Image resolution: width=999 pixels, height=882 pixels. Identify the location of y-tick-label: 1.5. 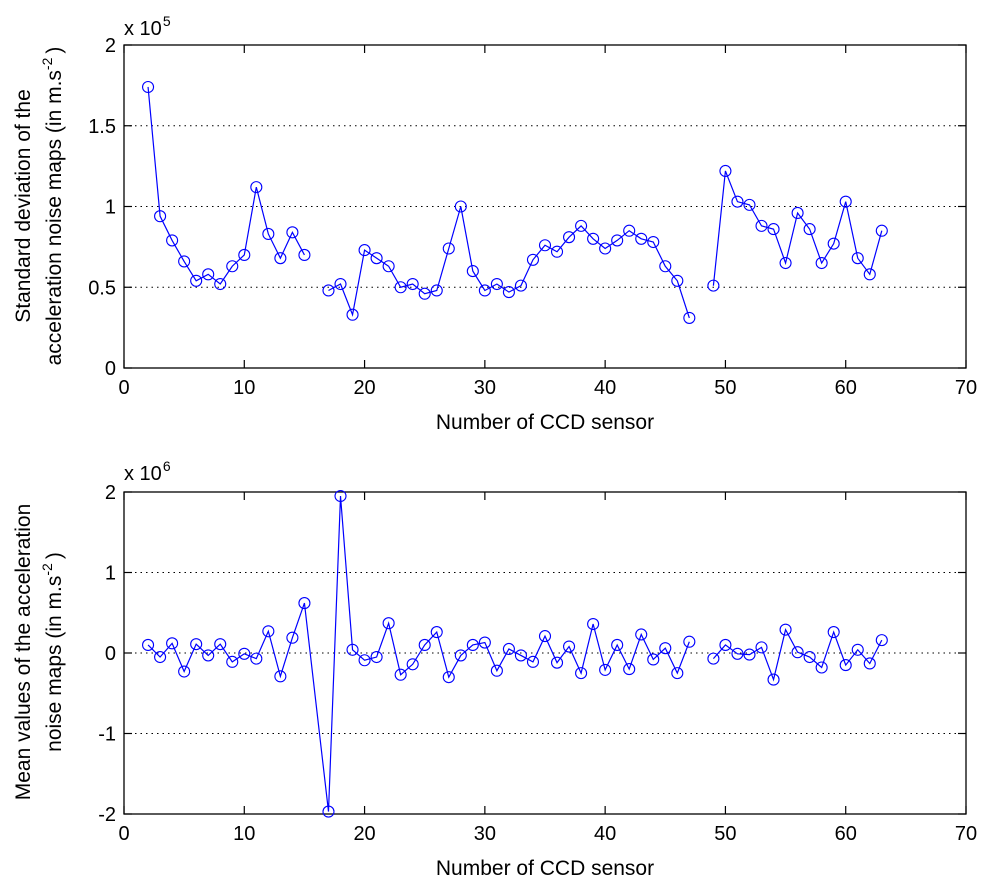
(102, 127).